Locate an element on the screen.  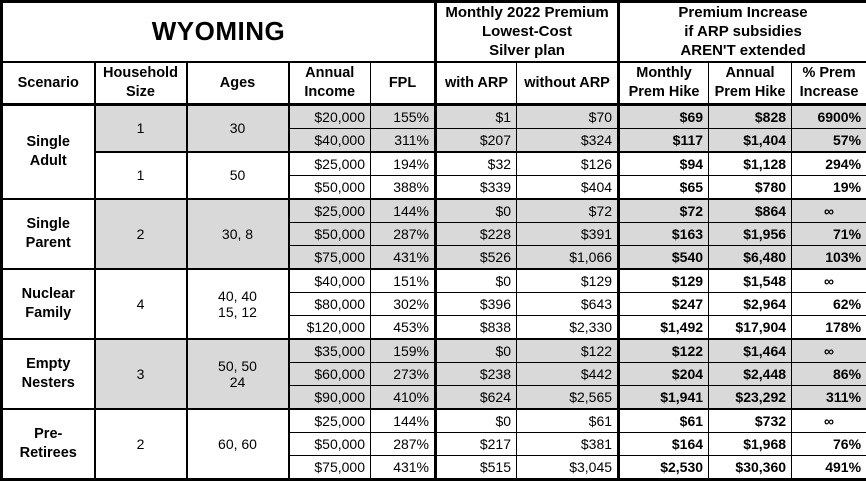
with-arp-cell: $228 is located at coordinates (476, 233).